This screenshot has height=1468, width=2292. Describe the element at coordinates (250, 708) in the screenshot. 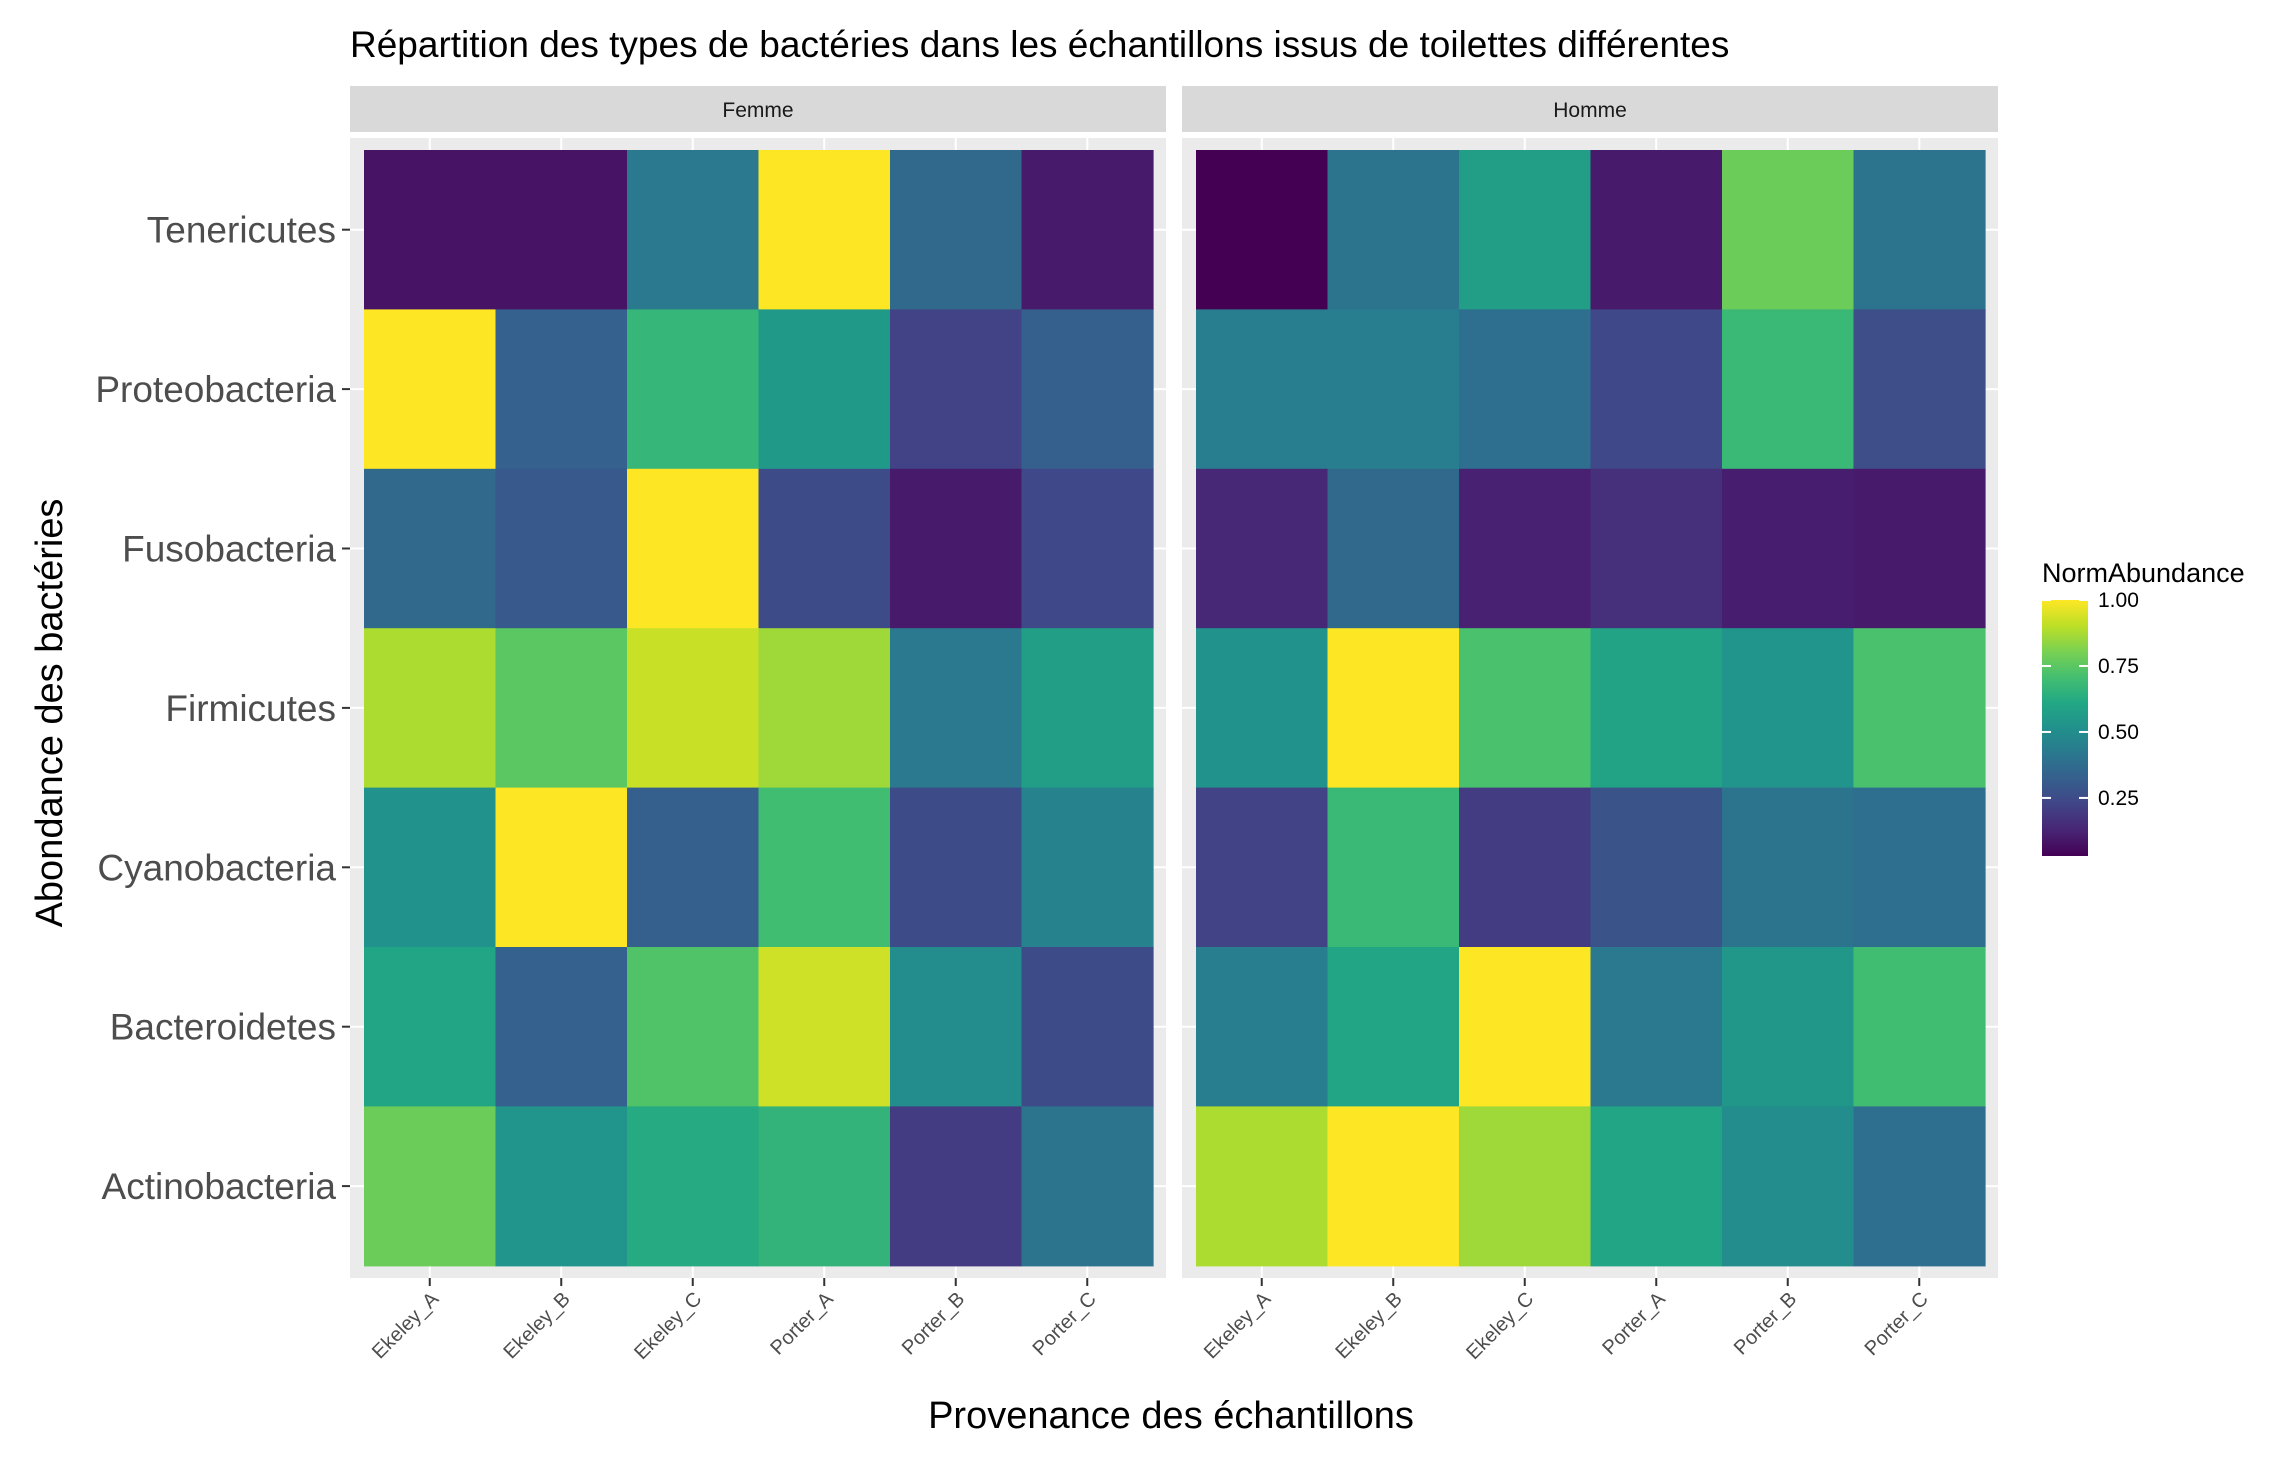

I see `y-tick-label: Firmicutes` at that location.